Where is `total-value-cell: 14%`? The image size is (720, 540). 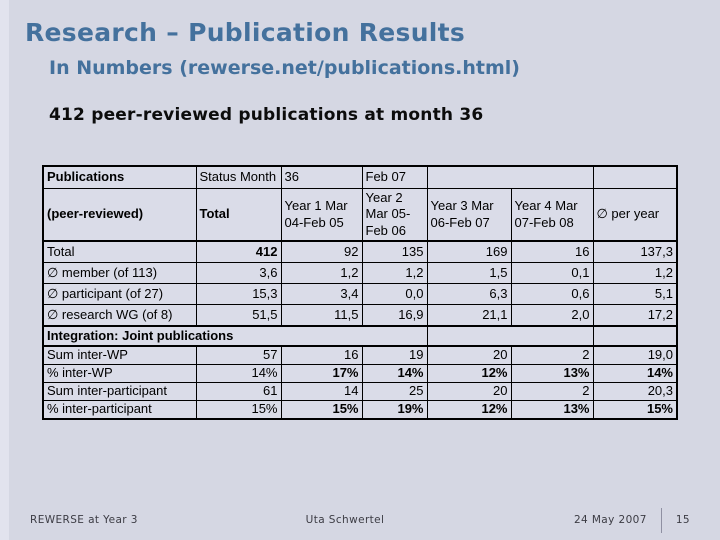 total-value-cell: 14% is located at coordinates (238, 373).